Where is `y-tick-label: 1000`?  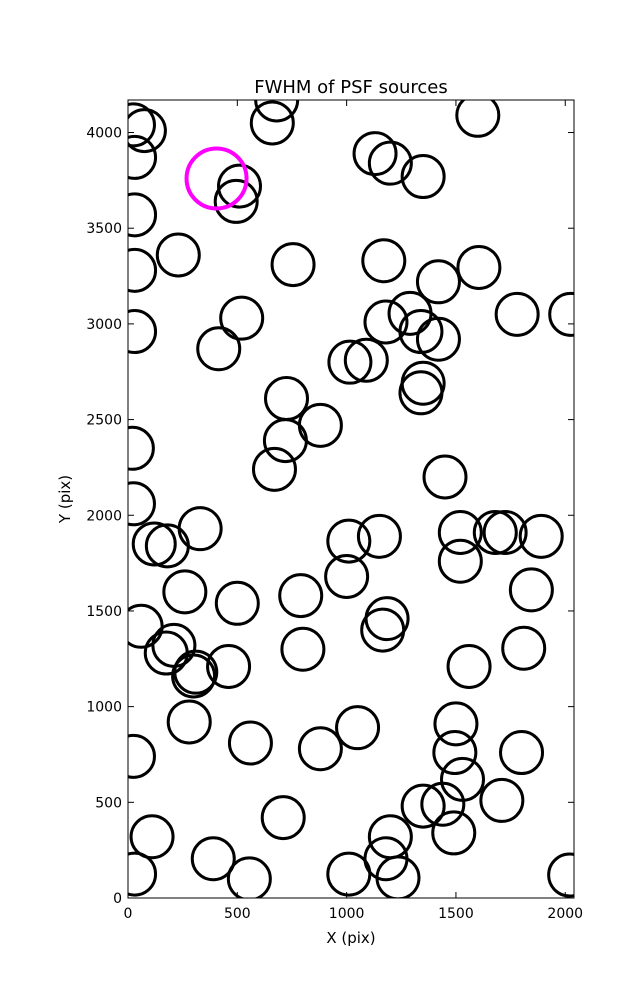 y-tick-label: 1000 is located at coordinates (104, 708).